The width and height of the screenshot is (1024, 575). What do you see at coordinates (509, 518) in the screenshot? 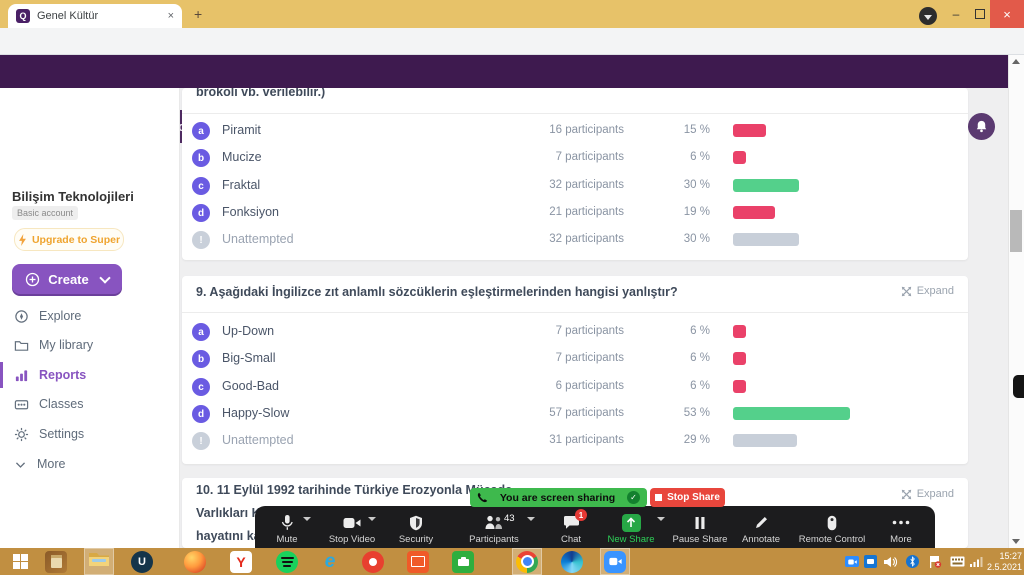
I see `participants-count-badge: 43` at bounding box center [509, 518].